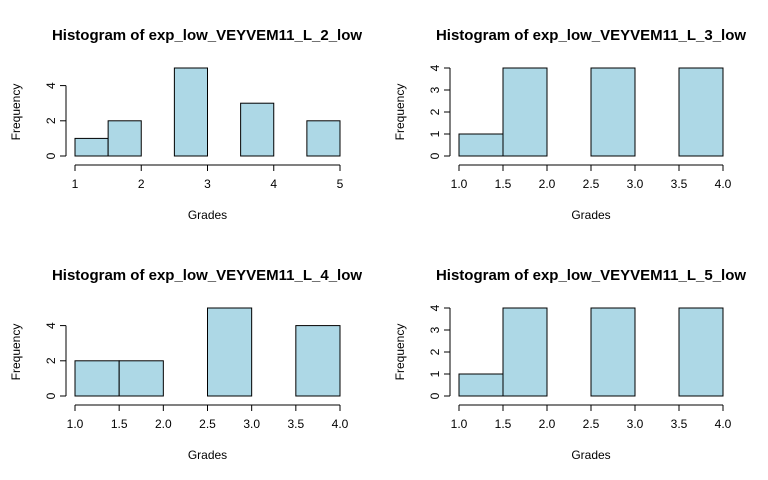 The image size is (768, 480). What do you see at coordinates (75, 184) in the screenshot?
I see `x-tick-label: 1` at bounding box center [75, 184].